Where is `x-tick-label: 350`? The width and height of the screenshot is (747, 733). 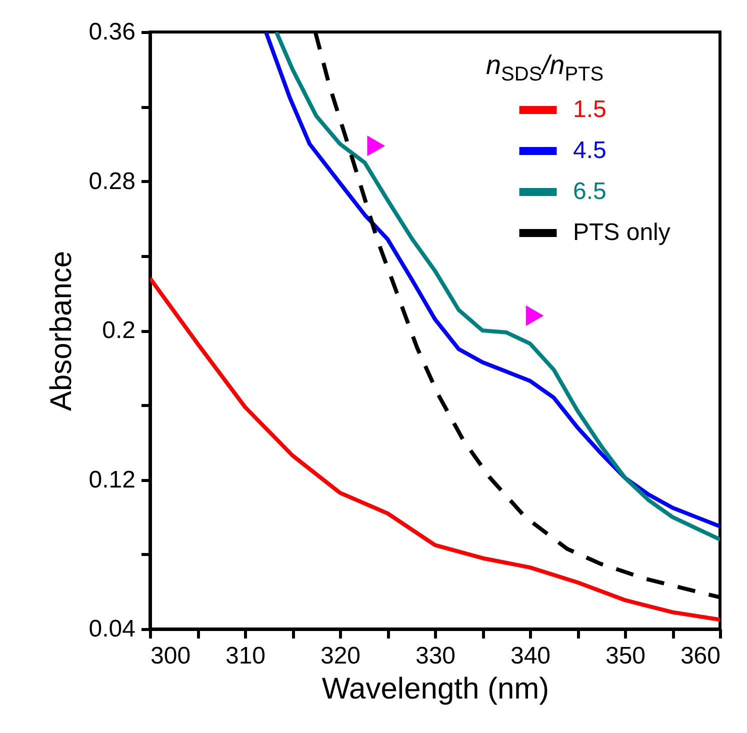
x-tick-label: 350 is located at coordinates (625, 656).